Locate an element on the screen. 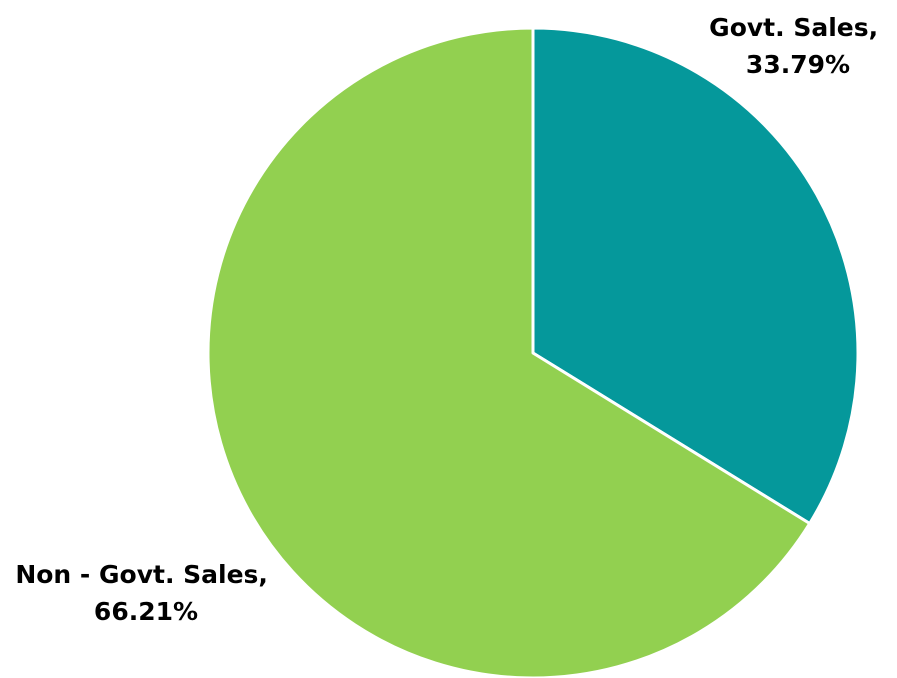 The height and width of the screenshot is (678, 897). data-label-govt-sales-value: 33.79% is located at coordinates (798, 64).